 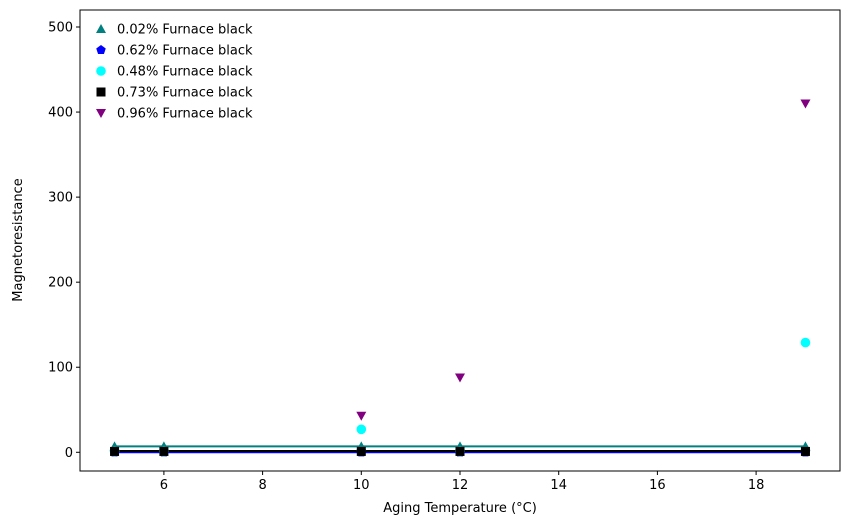 What do you see at coordinates (60, 368) in the screenshot?
I see `y-tick-label: 100` at bounding box center [60, 368].